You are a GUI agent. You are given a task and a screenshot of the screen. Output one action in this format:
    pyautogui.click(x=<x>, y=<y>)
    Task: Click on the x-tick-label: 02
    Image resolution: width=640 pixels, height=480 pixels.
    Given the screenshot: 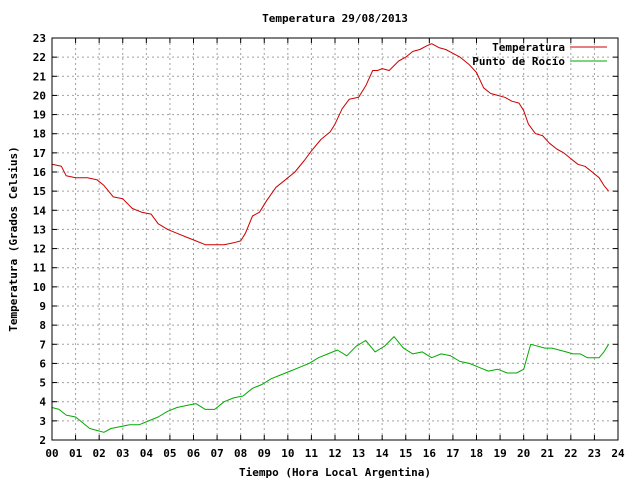 What is the action you would take?
    pyautogui.click(x=99, y=453)
    